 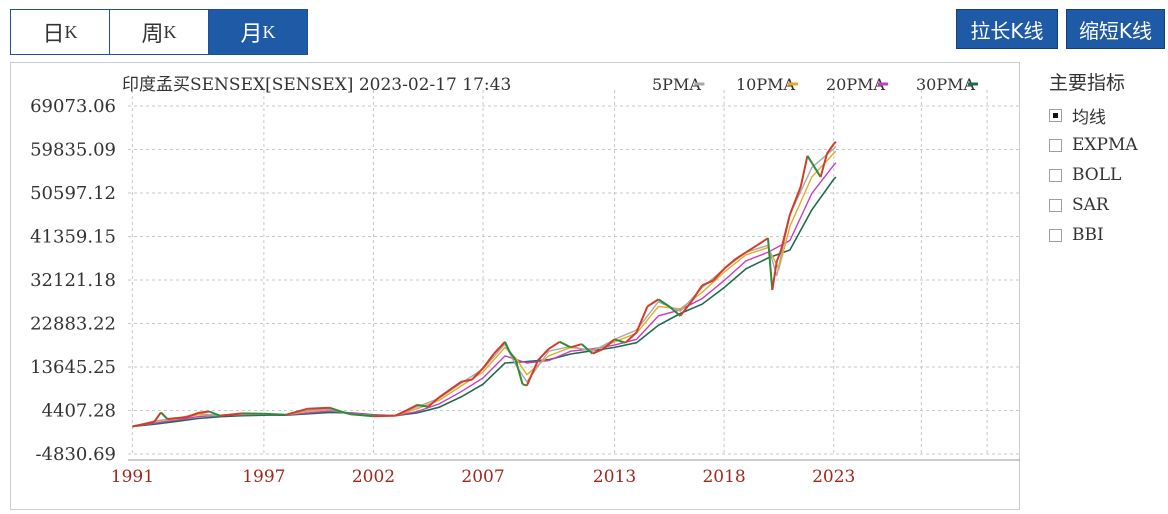 What do you see at coordinates (1097, 175) in the screenshot?
I see `indicator-boll-label: BOLL` at bounding box center [1097, 175].